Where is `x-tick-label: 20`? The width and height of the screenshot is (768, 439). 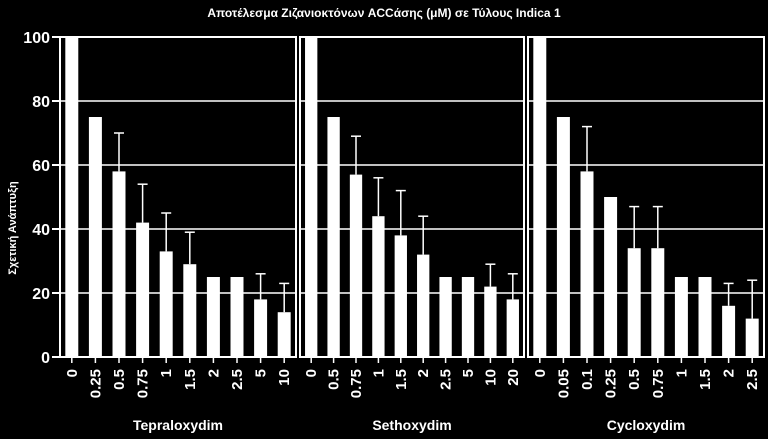
x-tick-label: 20 is located at coordinates (513, 377).